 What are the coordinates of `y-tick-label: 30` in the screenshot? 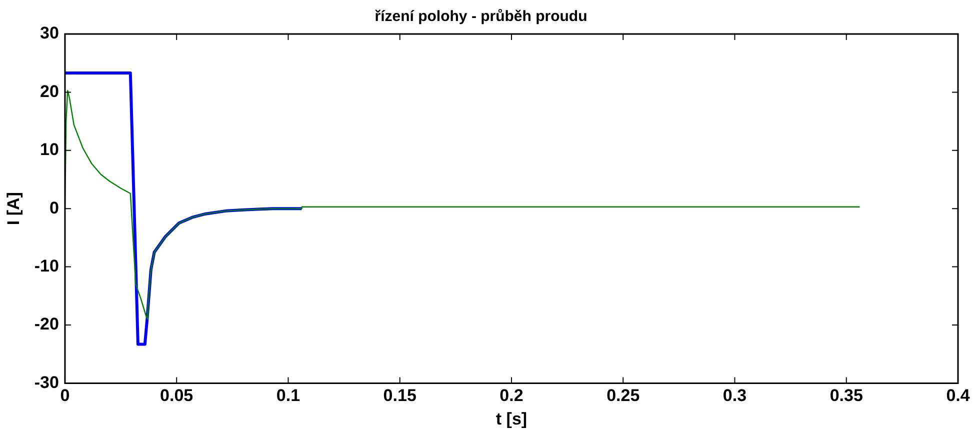 It's located at (49, 33).